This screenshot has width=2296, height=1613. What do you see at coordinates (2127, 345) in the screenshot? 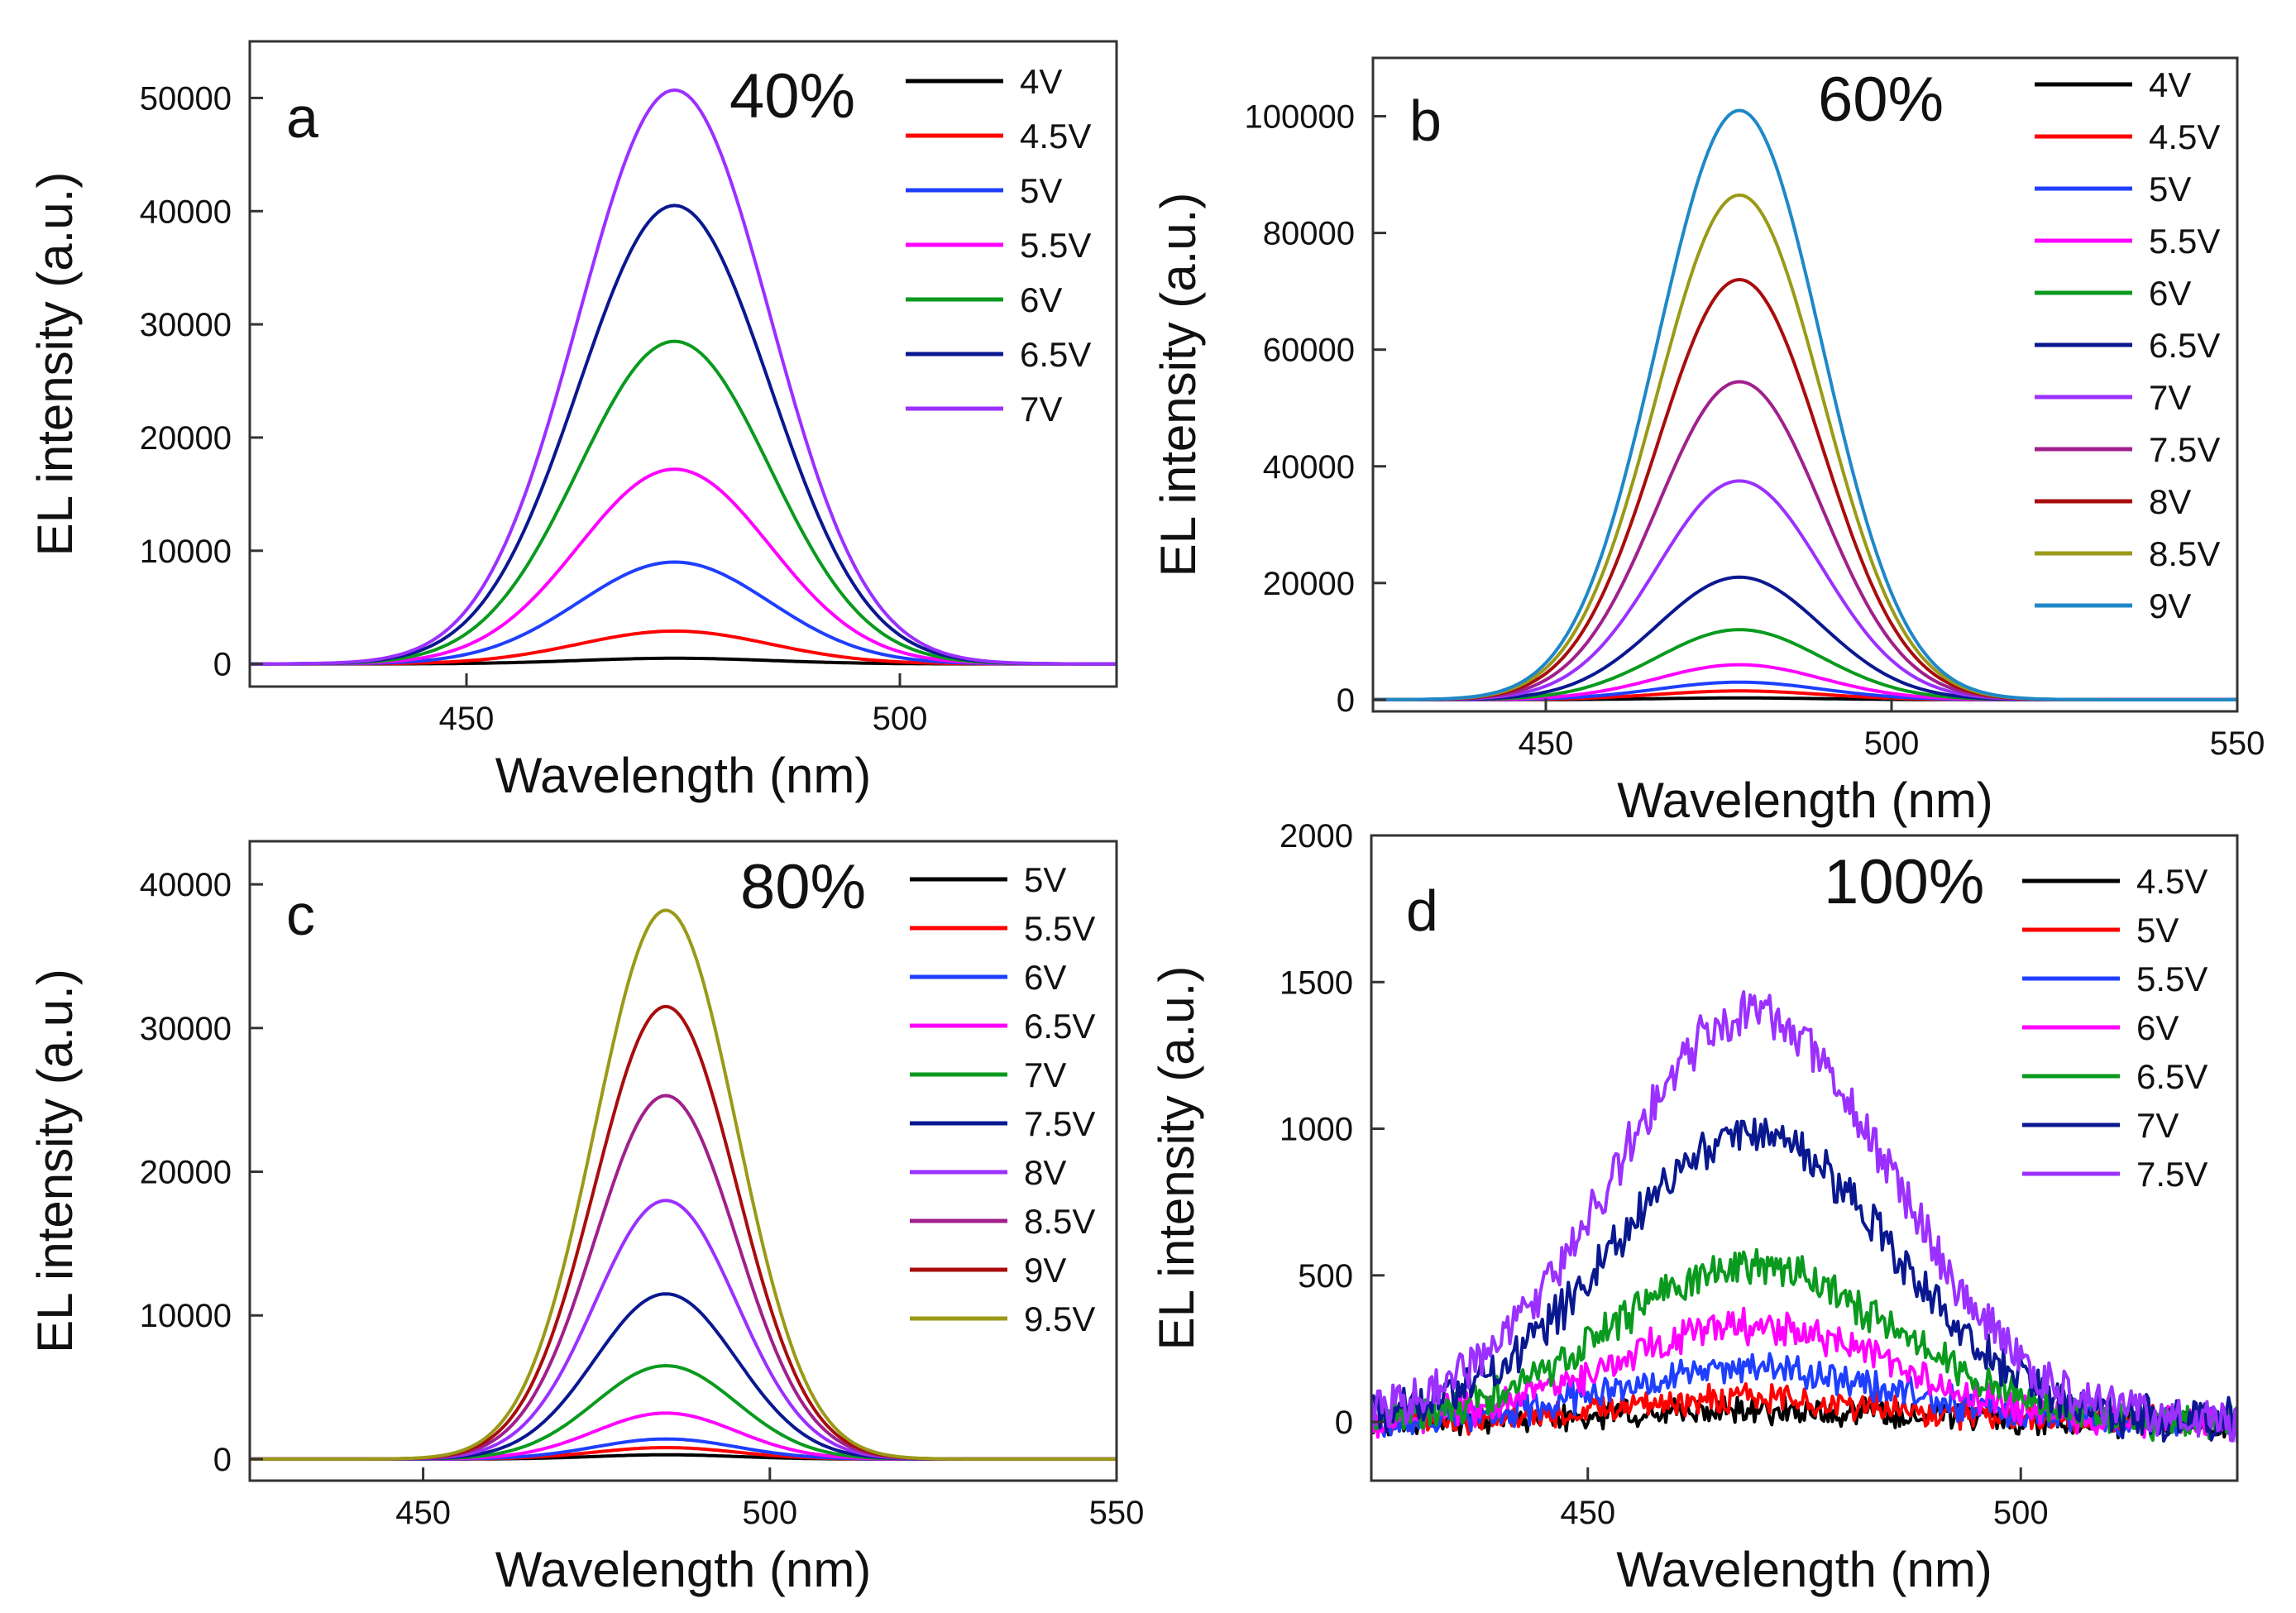
I see `legend: 4V 4.5V 5V 5.5V 6V 6.5V 7V 7.5V 8V 8.5V 9V` at bounding box center [2127, 345].